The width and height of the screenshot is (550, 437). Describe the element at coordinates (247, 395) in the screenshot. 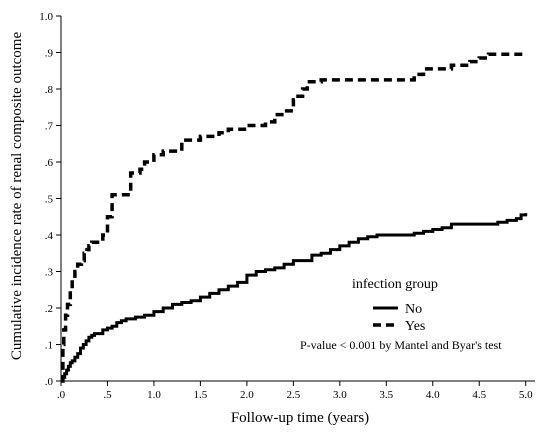

I see `x-tick-label: 2.0` at that location.